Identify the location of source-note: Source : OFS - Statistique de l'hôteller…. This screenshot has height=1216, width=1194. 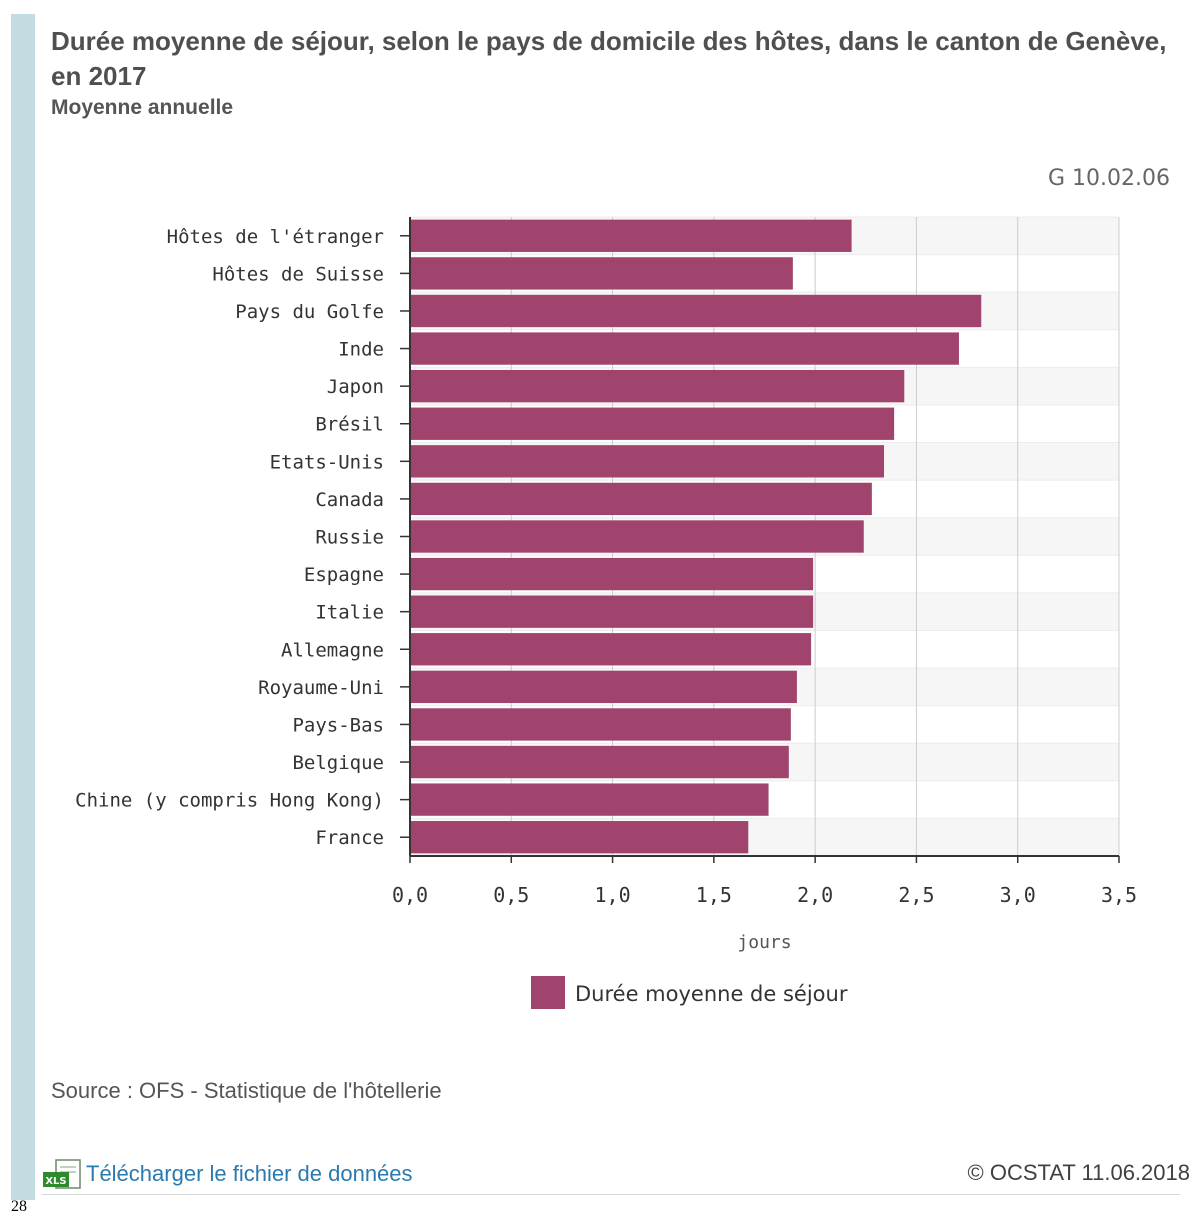
(246, 1090).